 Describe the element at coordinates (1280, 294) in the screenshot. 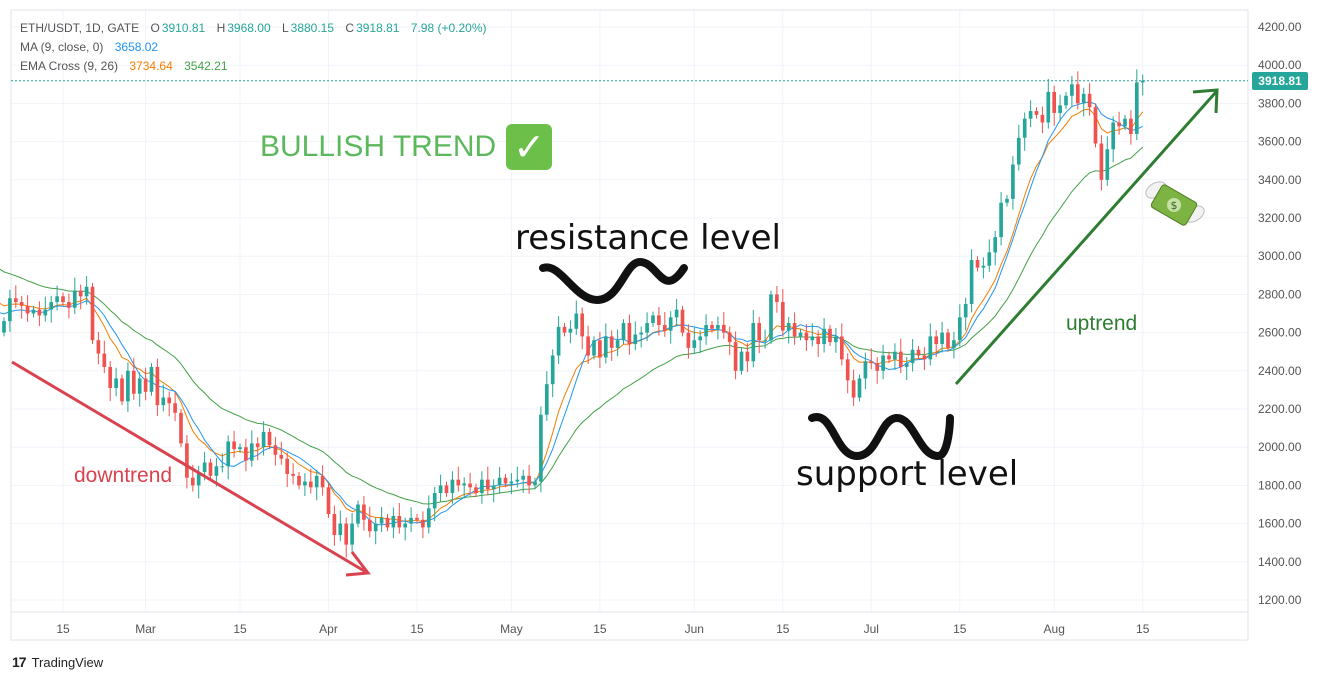

I see `price-tick-label: 2800.00` at that location.